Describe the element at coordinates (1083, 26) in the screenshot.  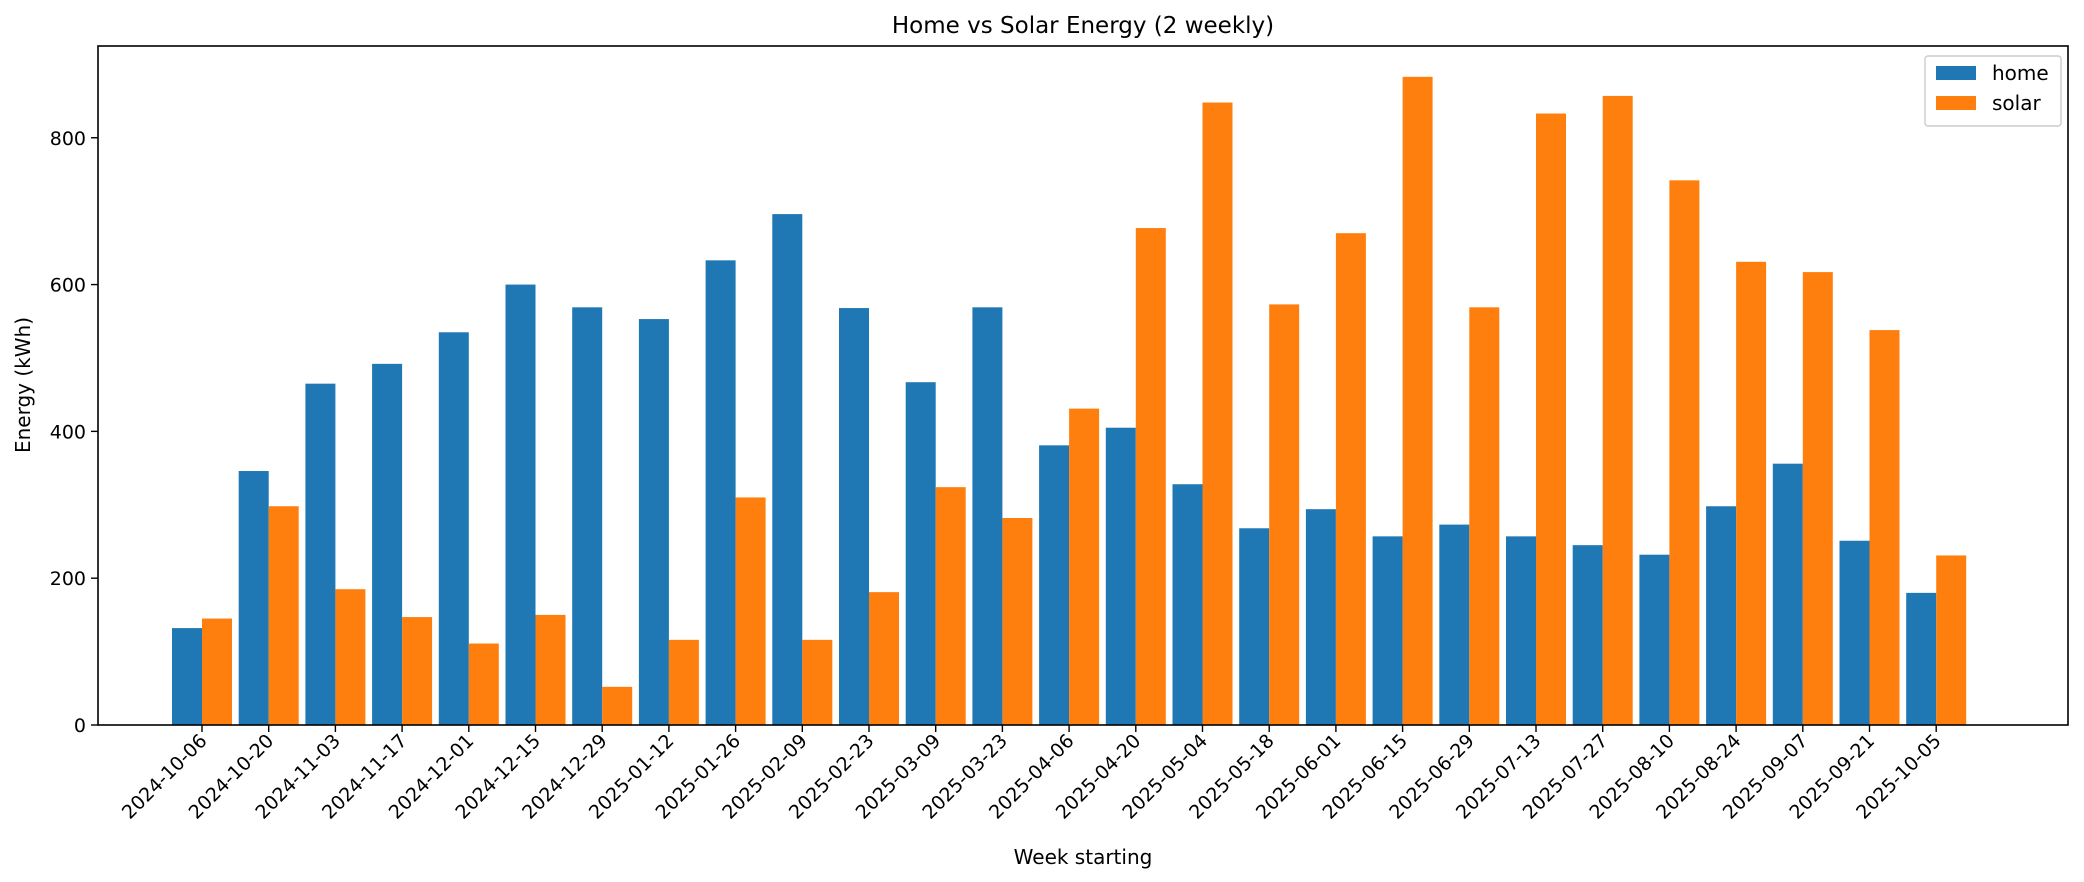
I see `chart-title: Home vs Solar Energy (2 weekly)` at that location.